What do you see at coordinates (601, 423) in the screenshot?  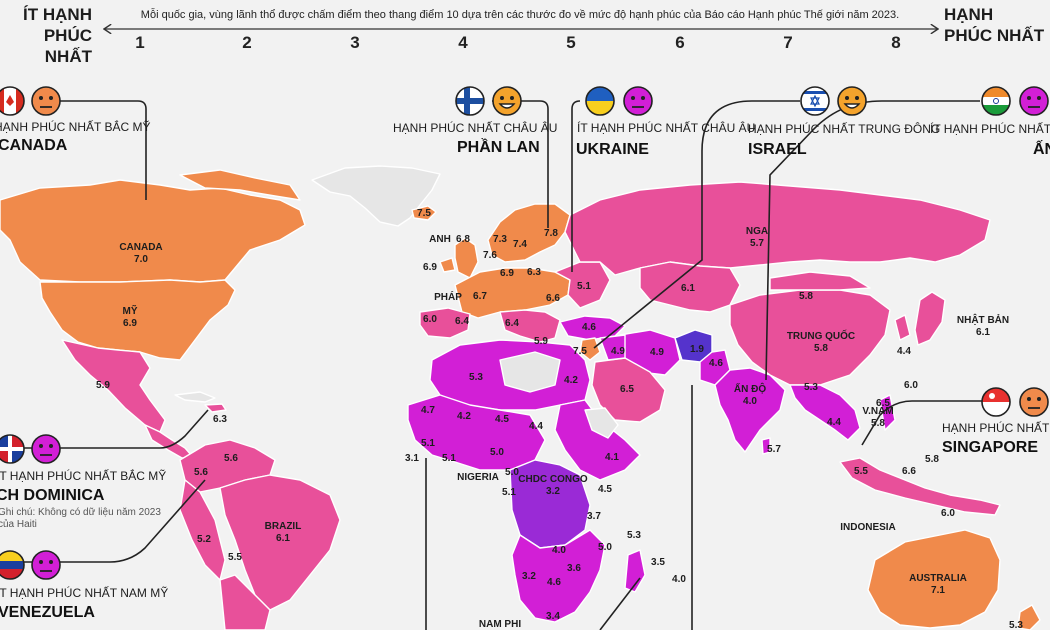 I see `horn-nodata-region` at bounding box center [601, 423].